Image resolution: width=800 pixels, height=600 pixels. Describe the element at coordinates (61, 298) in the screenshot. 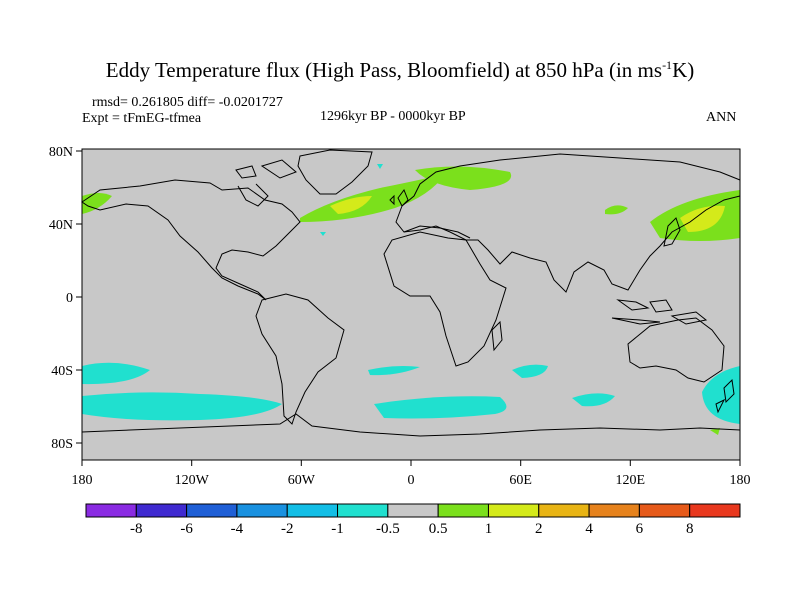

I see `lat-tick-labels: 80N 40N 0 40S 80S` at that location.